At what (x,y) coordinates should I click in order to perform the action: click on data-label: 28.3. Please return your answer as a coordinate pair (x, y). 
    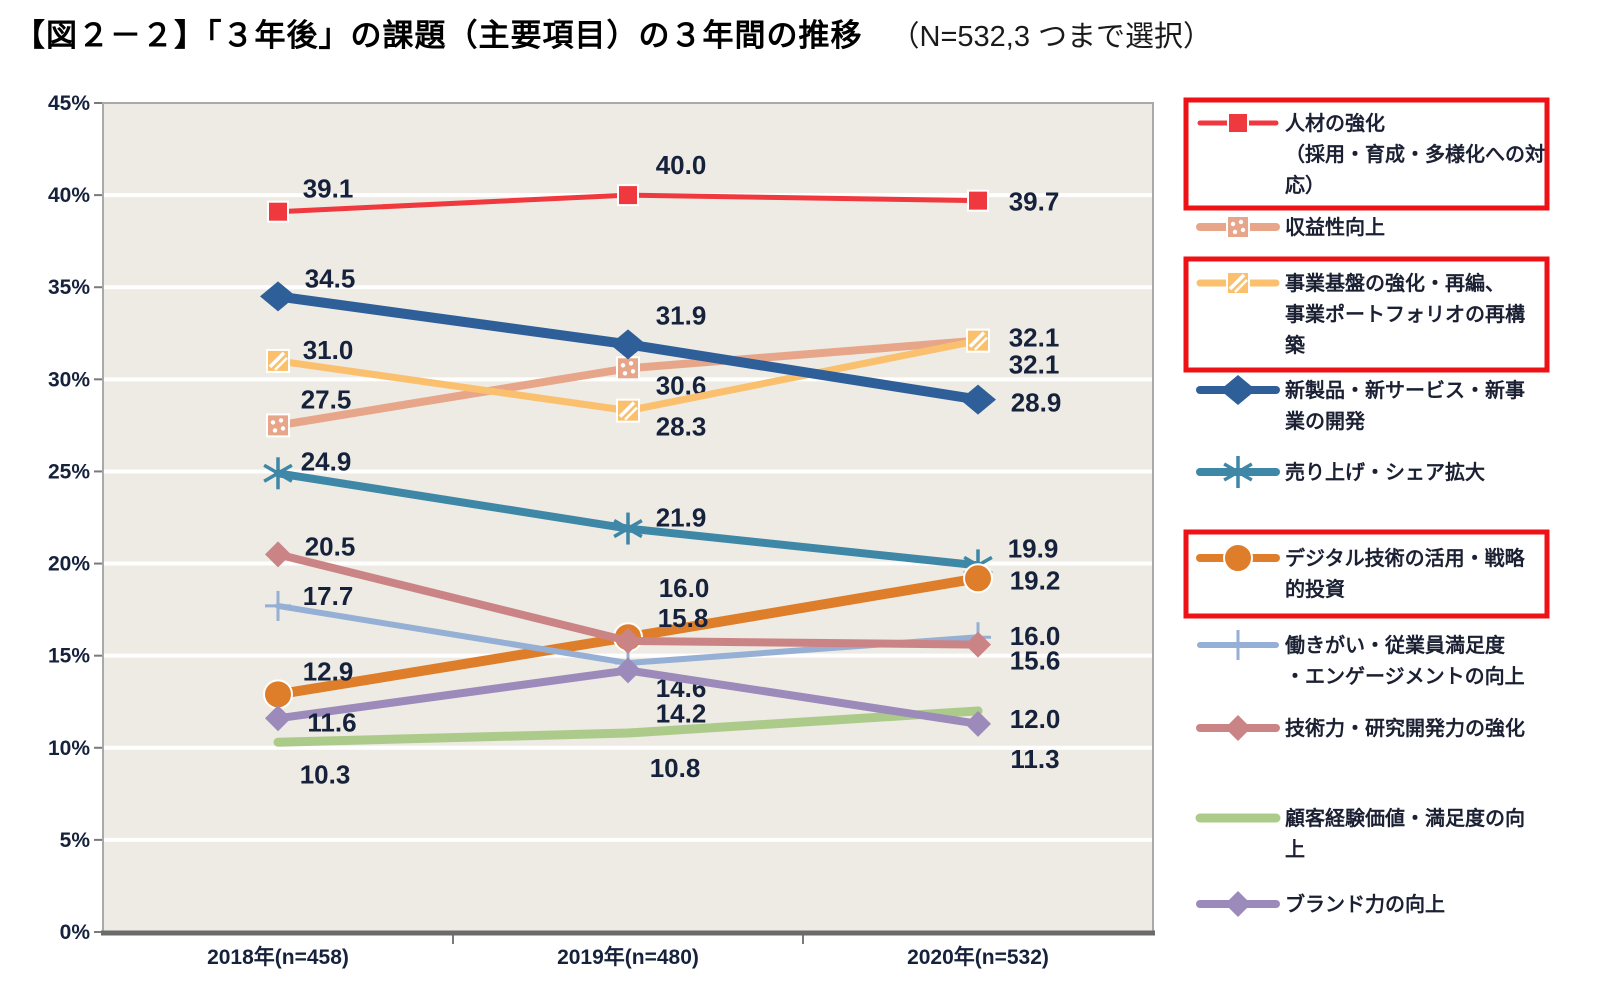
    Looking at the image, I should click on (681, 427).